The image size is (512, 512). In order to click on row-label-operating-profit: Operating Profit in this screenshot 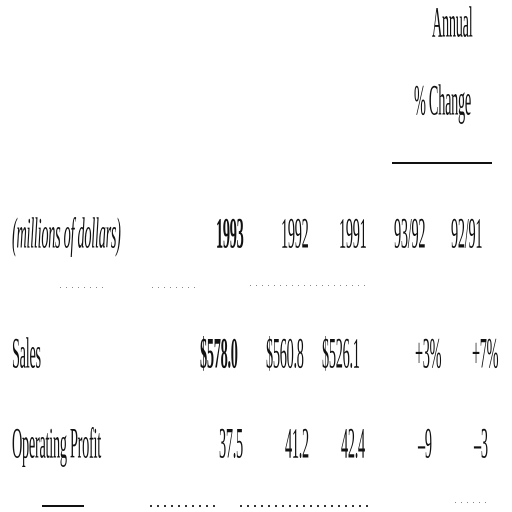, I will do `click(56, 443)`.